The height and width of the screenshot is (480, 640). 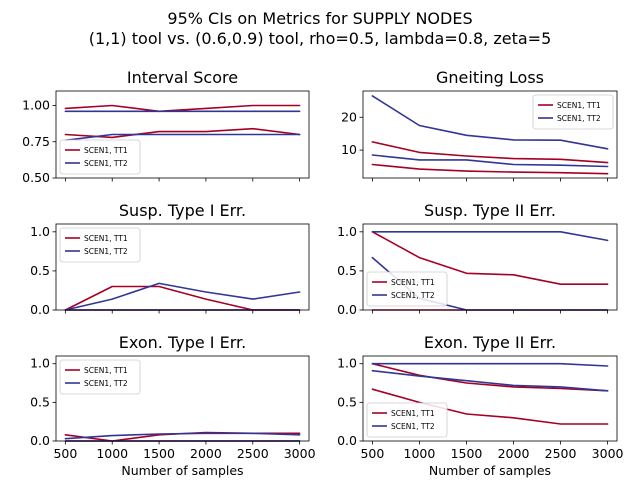 What do you see at coordinates (36, 141) in the screenshot?
I see `y-tick-label: 0.75` at bounding box center [36, 141].